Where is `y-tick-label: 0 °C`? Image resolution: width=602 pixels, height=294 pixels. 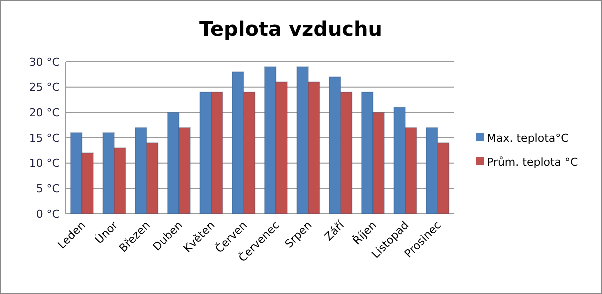 y-tick-label: 0 °C is located at coordinates (48, 214).